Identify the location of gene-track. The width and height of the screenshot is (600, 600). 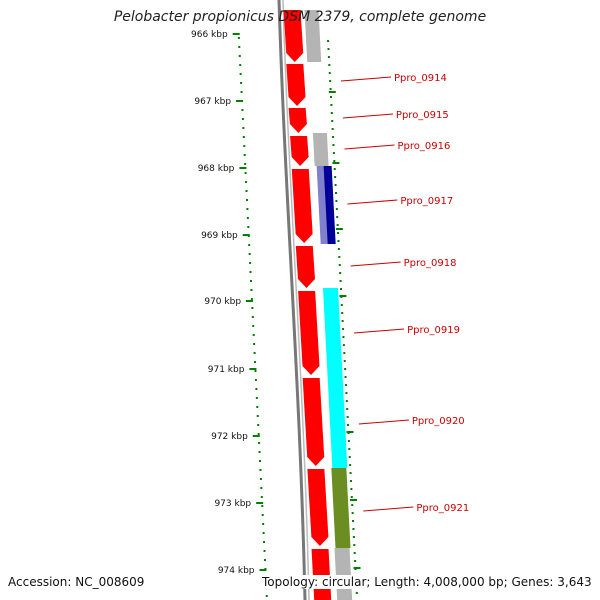
(318, 305).